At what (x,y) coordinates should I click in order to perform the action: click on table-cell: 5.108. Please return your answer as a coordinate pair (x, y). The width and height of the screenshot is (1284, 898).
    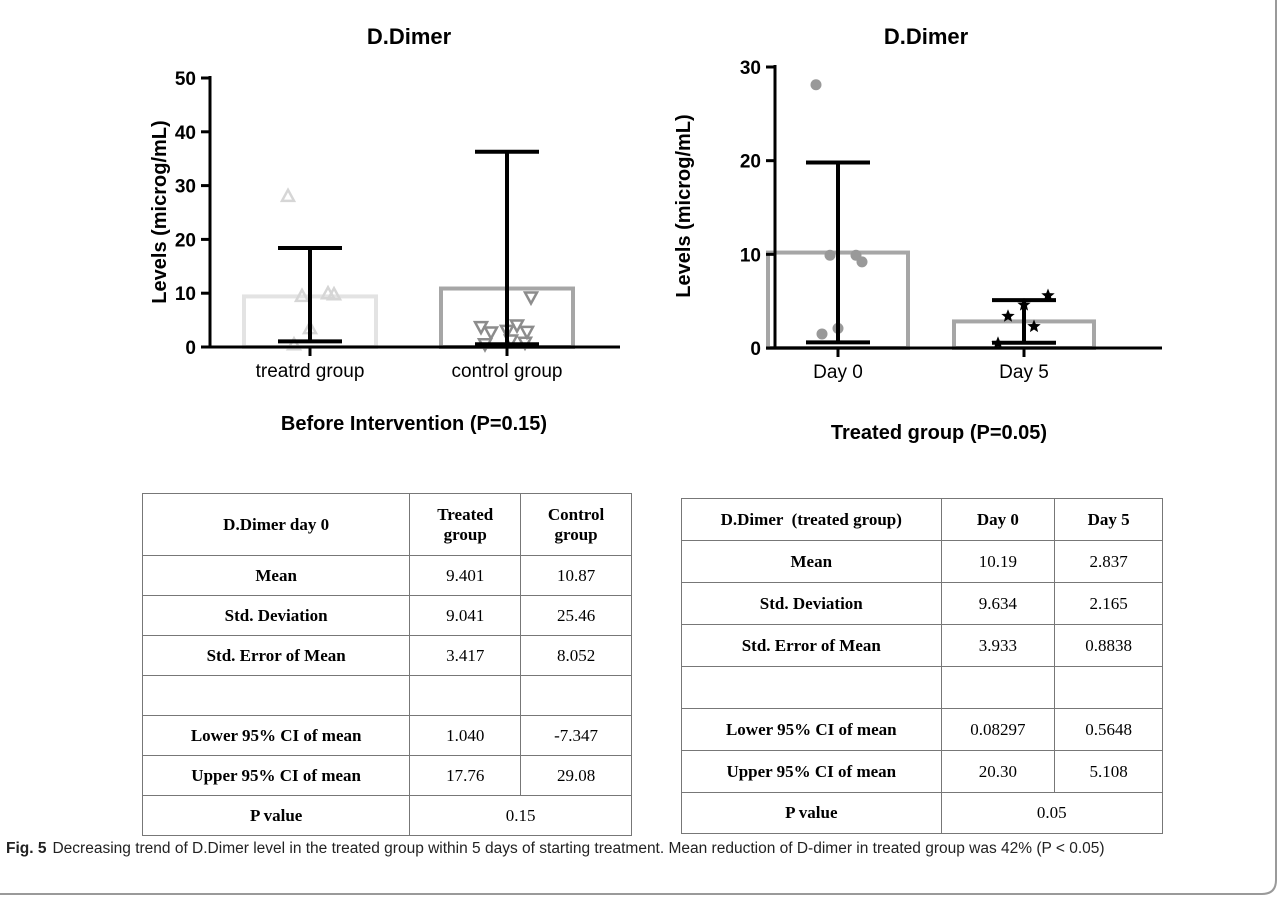
    Looking at the image, I should click on (1108, 771).